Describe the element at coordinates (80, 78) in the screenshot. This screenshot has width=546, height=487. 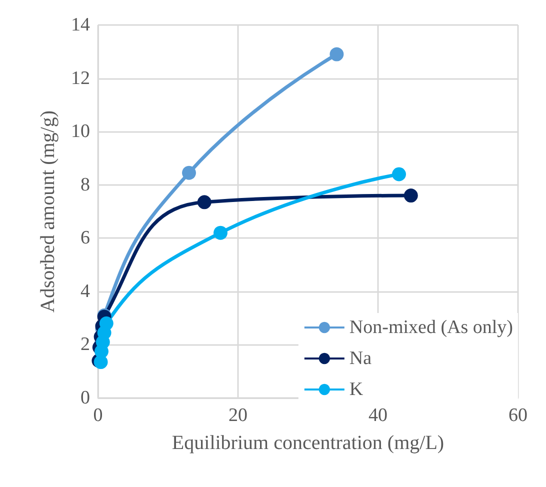
I see `y-tick-label: 12` at that location.